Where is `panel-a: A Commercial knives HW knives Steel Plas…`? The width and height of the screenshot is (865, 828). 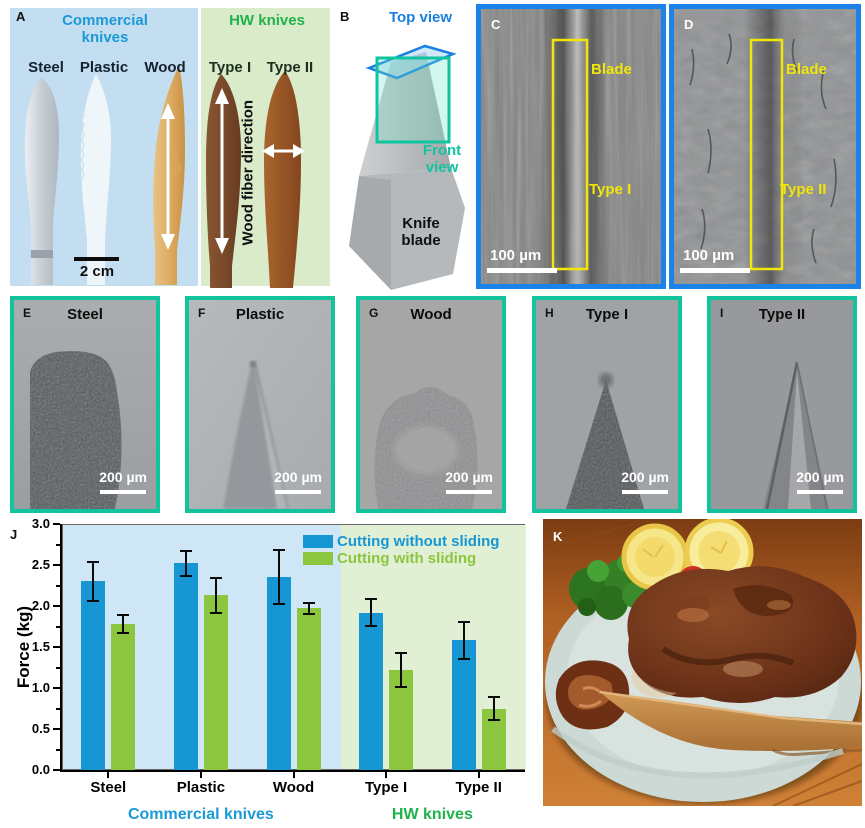
panel-a: A Commercial knives HW knives Steel Plas… is located at coordinates (166, 146).